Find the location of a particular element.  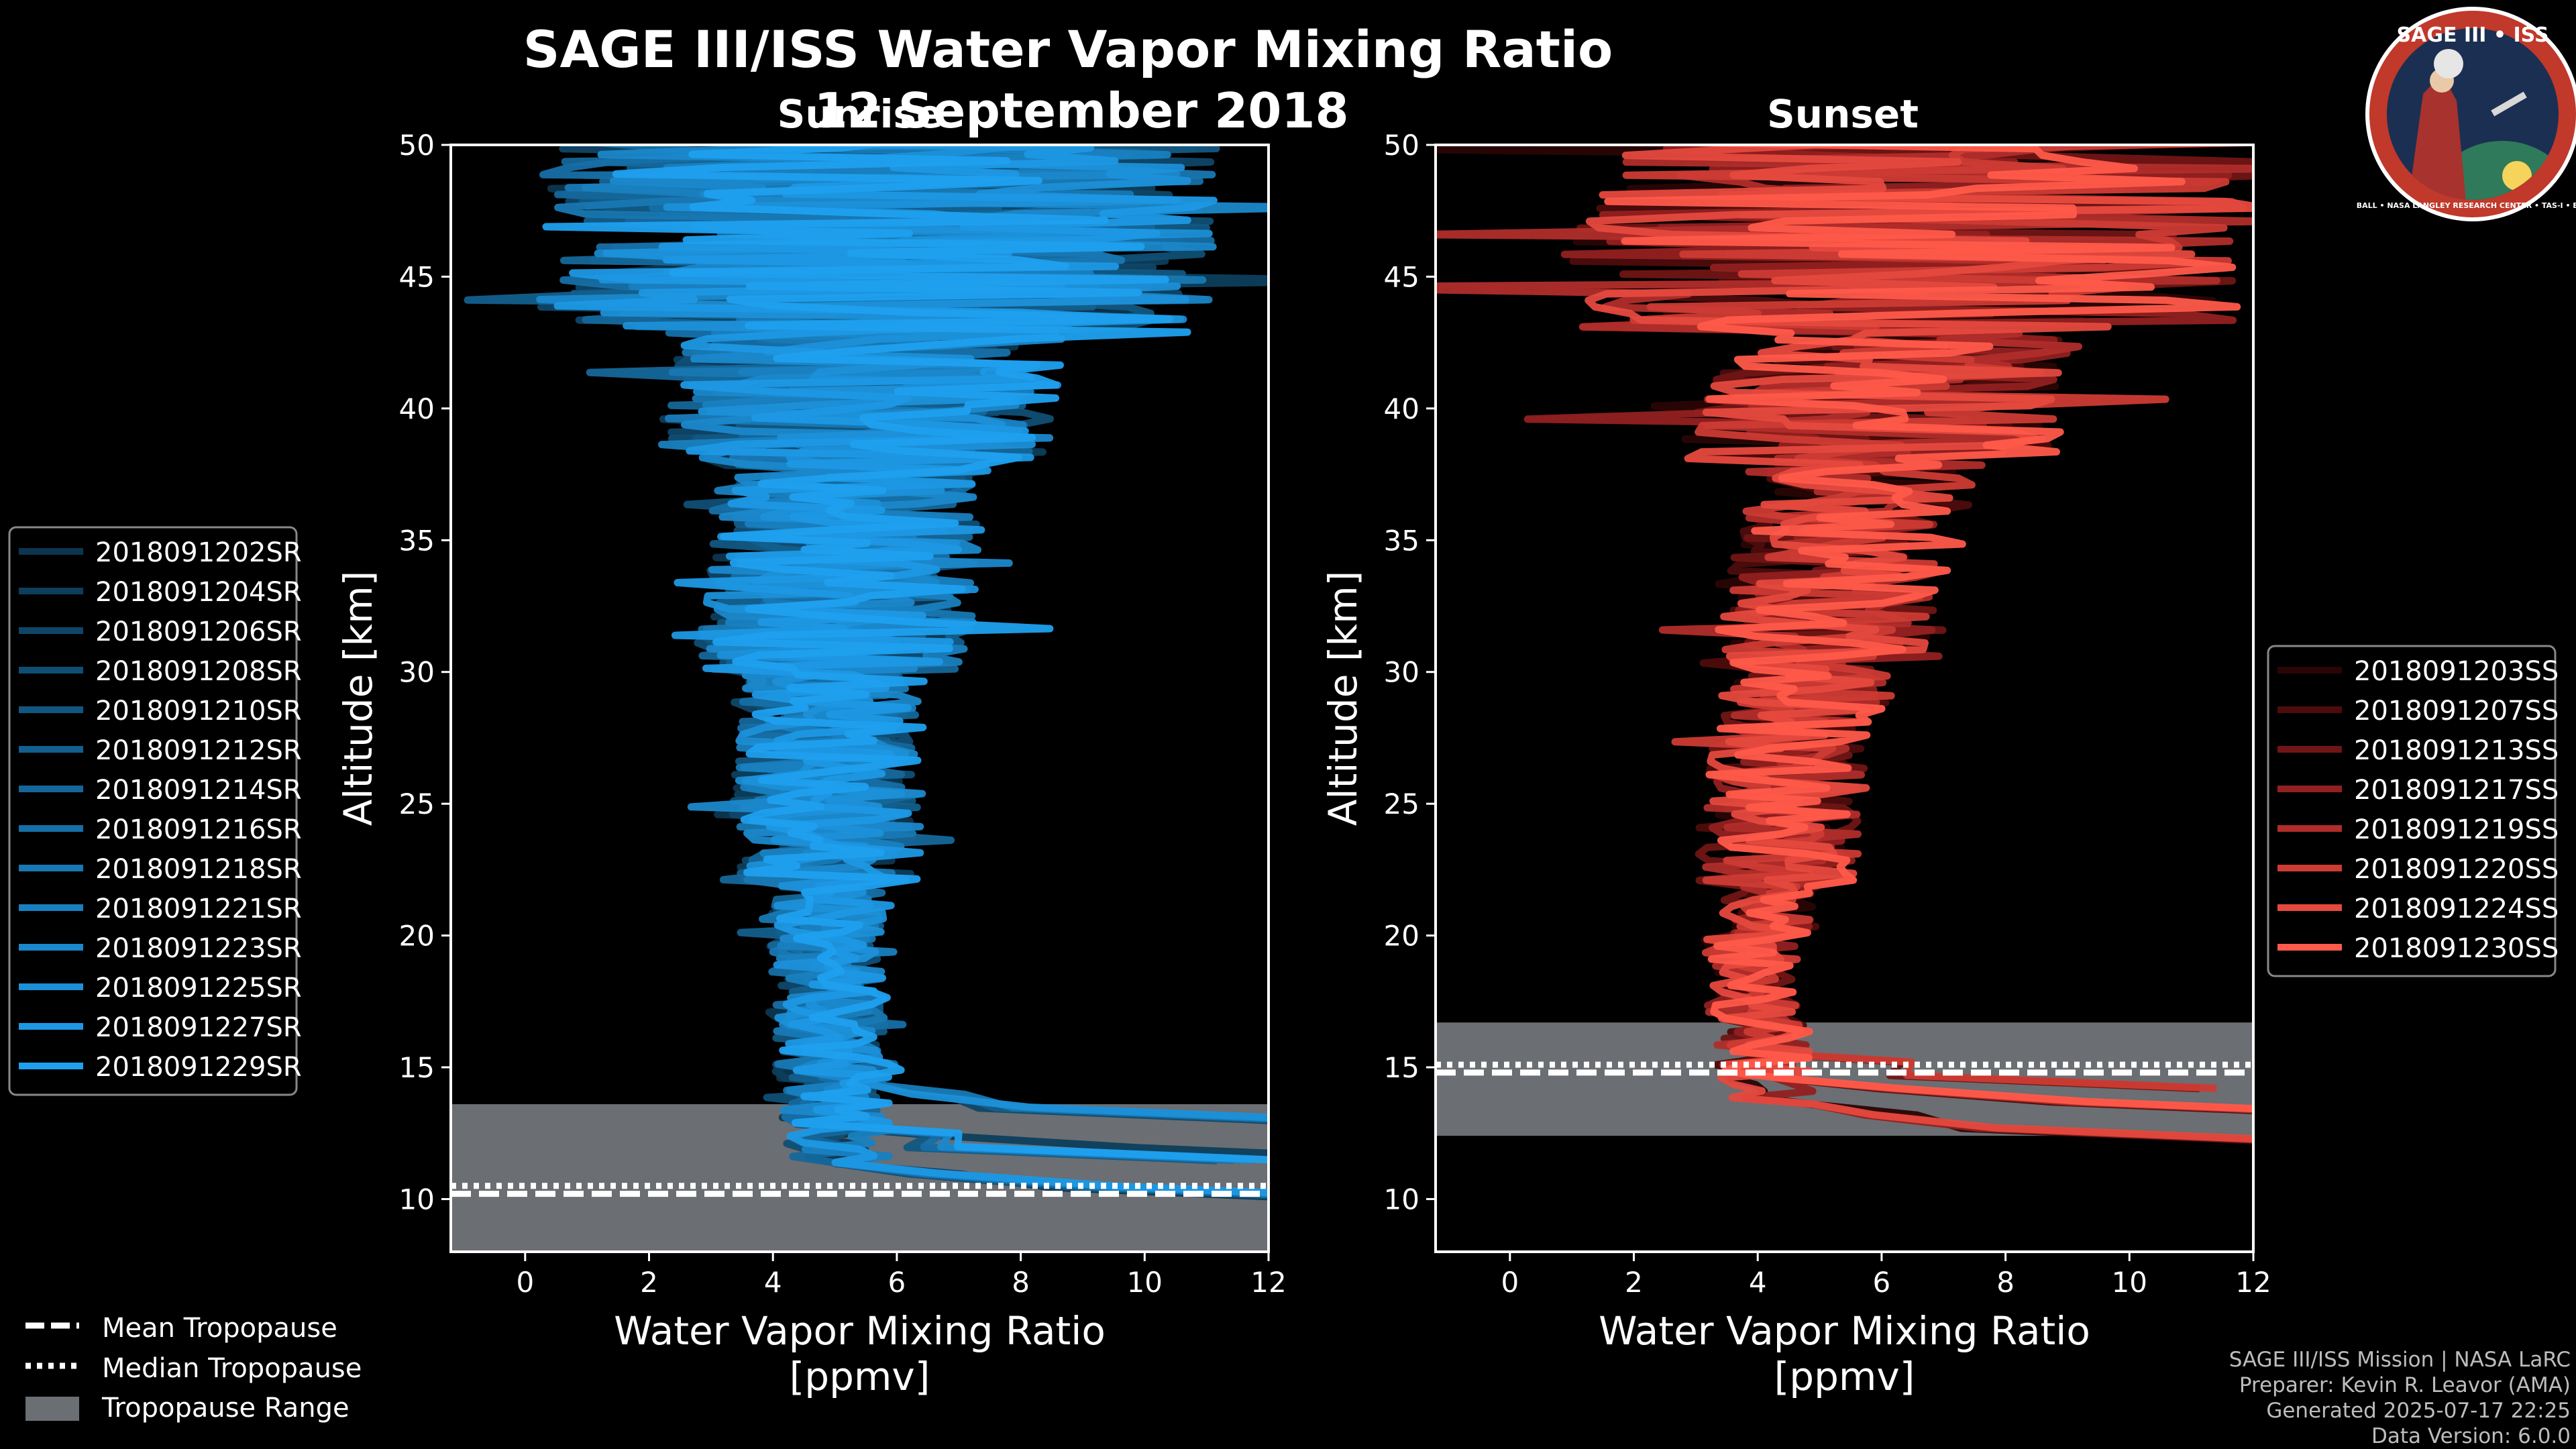

mean-tropopause-label: Mean Tropopause is located at coordinates (219, 1328).